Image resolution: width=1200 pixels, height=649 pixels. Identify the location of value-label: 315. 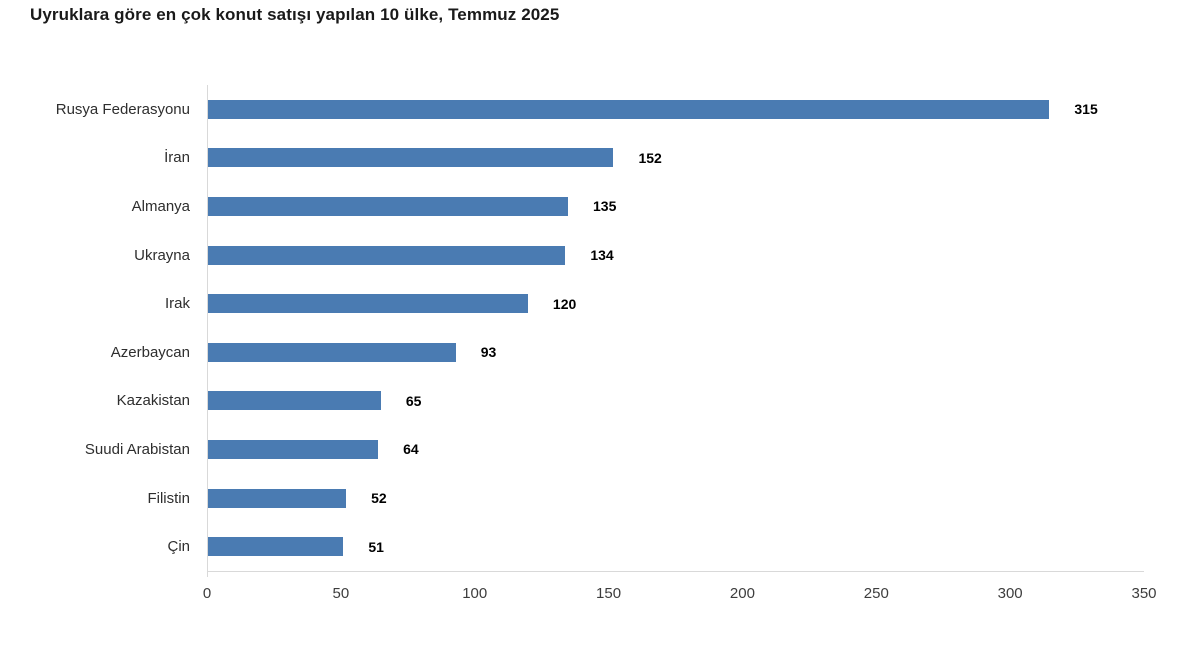
(1086, 109).